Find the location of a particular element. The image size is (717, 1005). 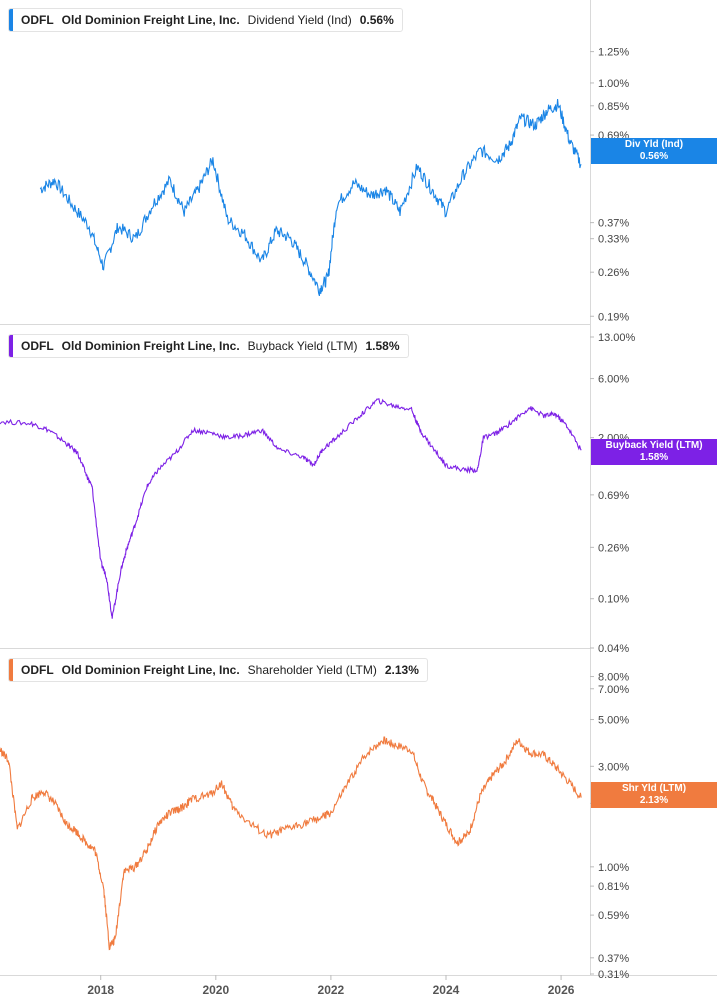

legend-metric: Dividend Yield (Ind) is located at coordinates (299, 20).